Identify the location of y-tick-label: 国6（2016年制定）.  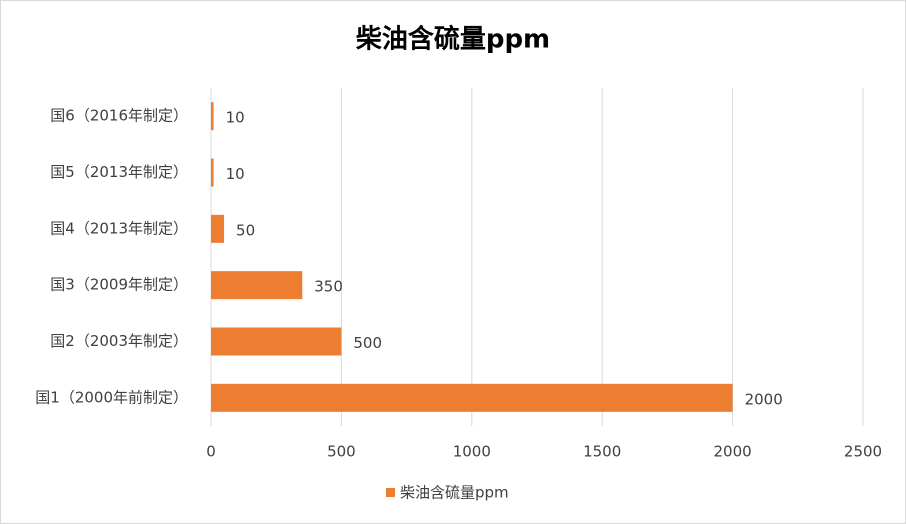
(119, 116).